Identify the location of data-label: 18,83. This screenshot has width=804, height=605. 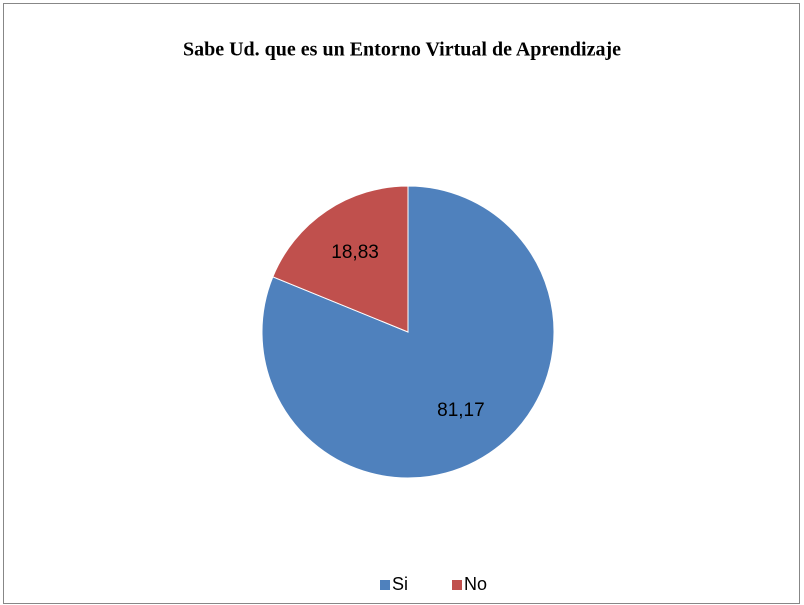
(355, 252).